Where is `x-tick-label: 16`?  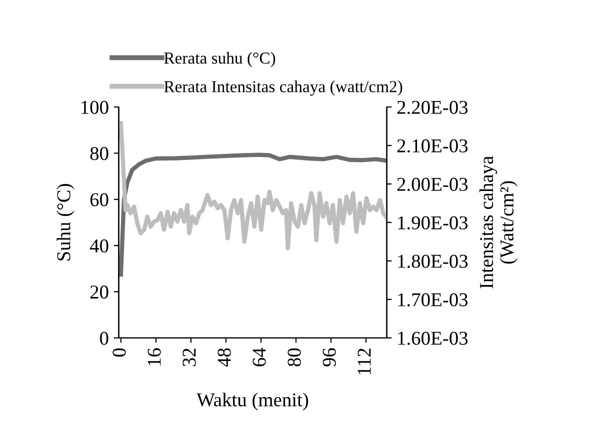 x-tick-label: 16 is located at coordinates (154, 357).